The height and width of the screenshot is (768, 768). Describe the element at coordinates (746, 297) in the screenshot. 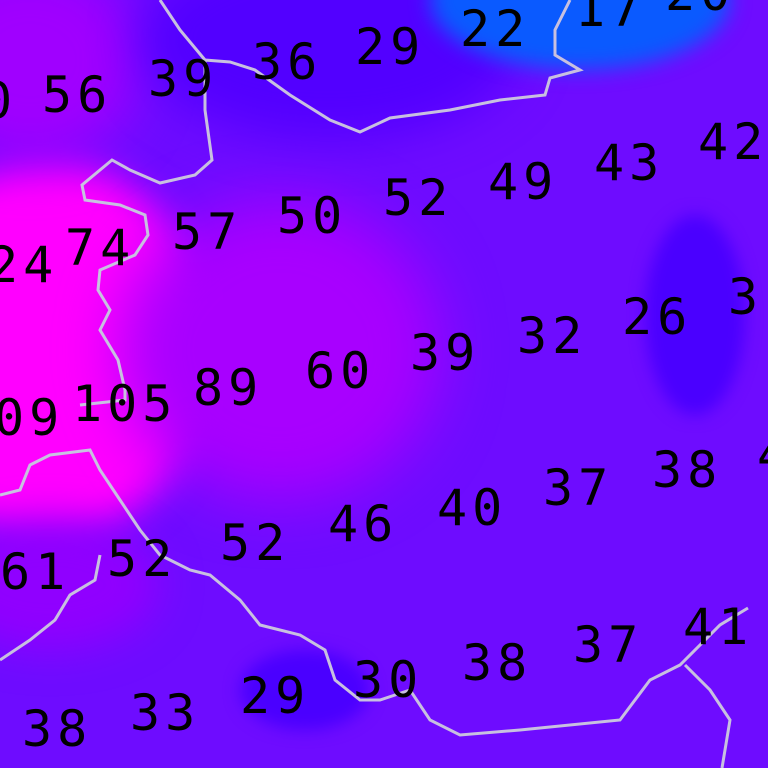

I see `value-label: 3` at that location.